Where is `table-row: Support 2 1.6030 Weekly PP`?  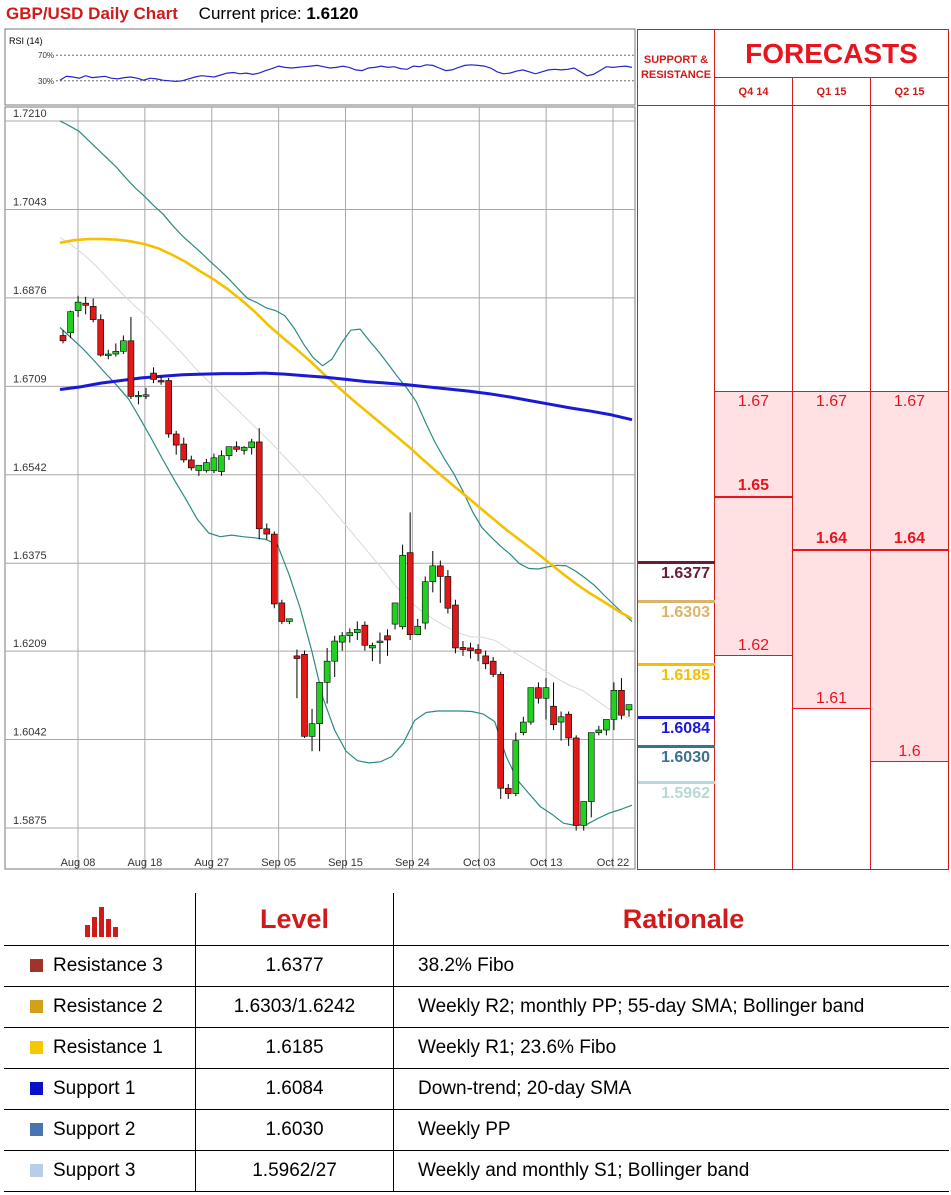
table-row: Support 2 1.6030 Weekly PP is located at coordinates (476, 1130).